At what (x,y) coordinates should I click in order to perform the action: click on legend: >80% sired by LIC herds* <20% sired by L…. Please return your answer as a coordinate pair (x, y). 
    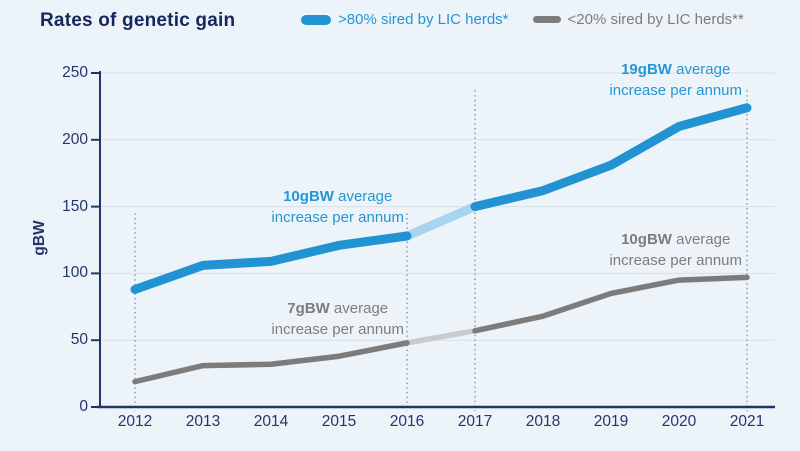
    Looking at the image, I should click on (522, 19).